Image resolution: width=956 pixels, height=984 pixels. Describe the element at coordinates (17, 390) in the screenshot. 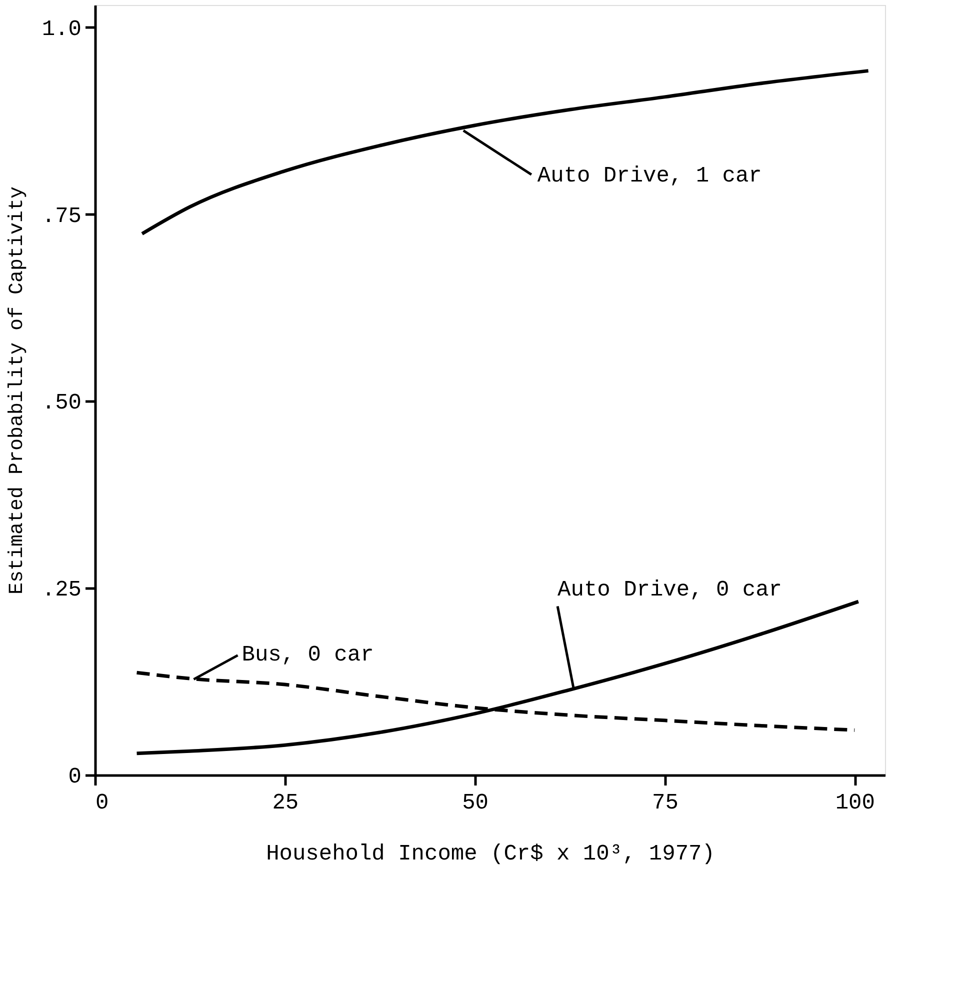

I see `y-axis-title: Estimated Probability of Captivity` at that location.